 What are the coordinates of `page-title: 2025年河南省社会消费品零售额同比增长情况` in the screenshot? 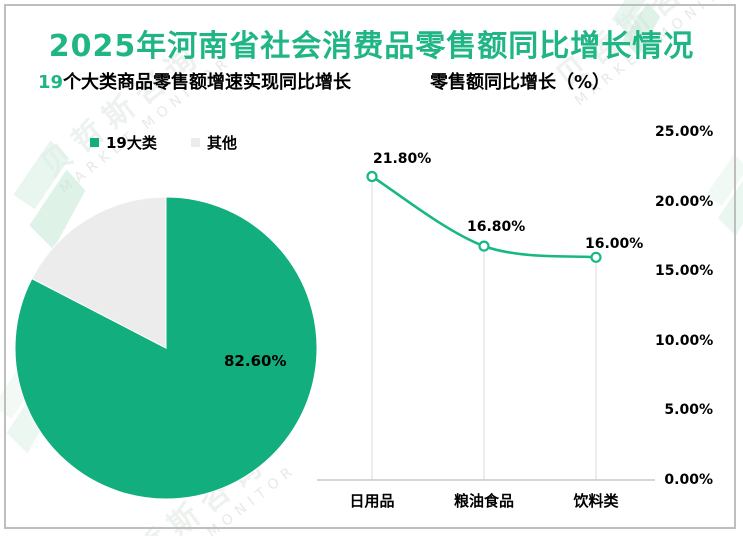 It's located at (371, 43).